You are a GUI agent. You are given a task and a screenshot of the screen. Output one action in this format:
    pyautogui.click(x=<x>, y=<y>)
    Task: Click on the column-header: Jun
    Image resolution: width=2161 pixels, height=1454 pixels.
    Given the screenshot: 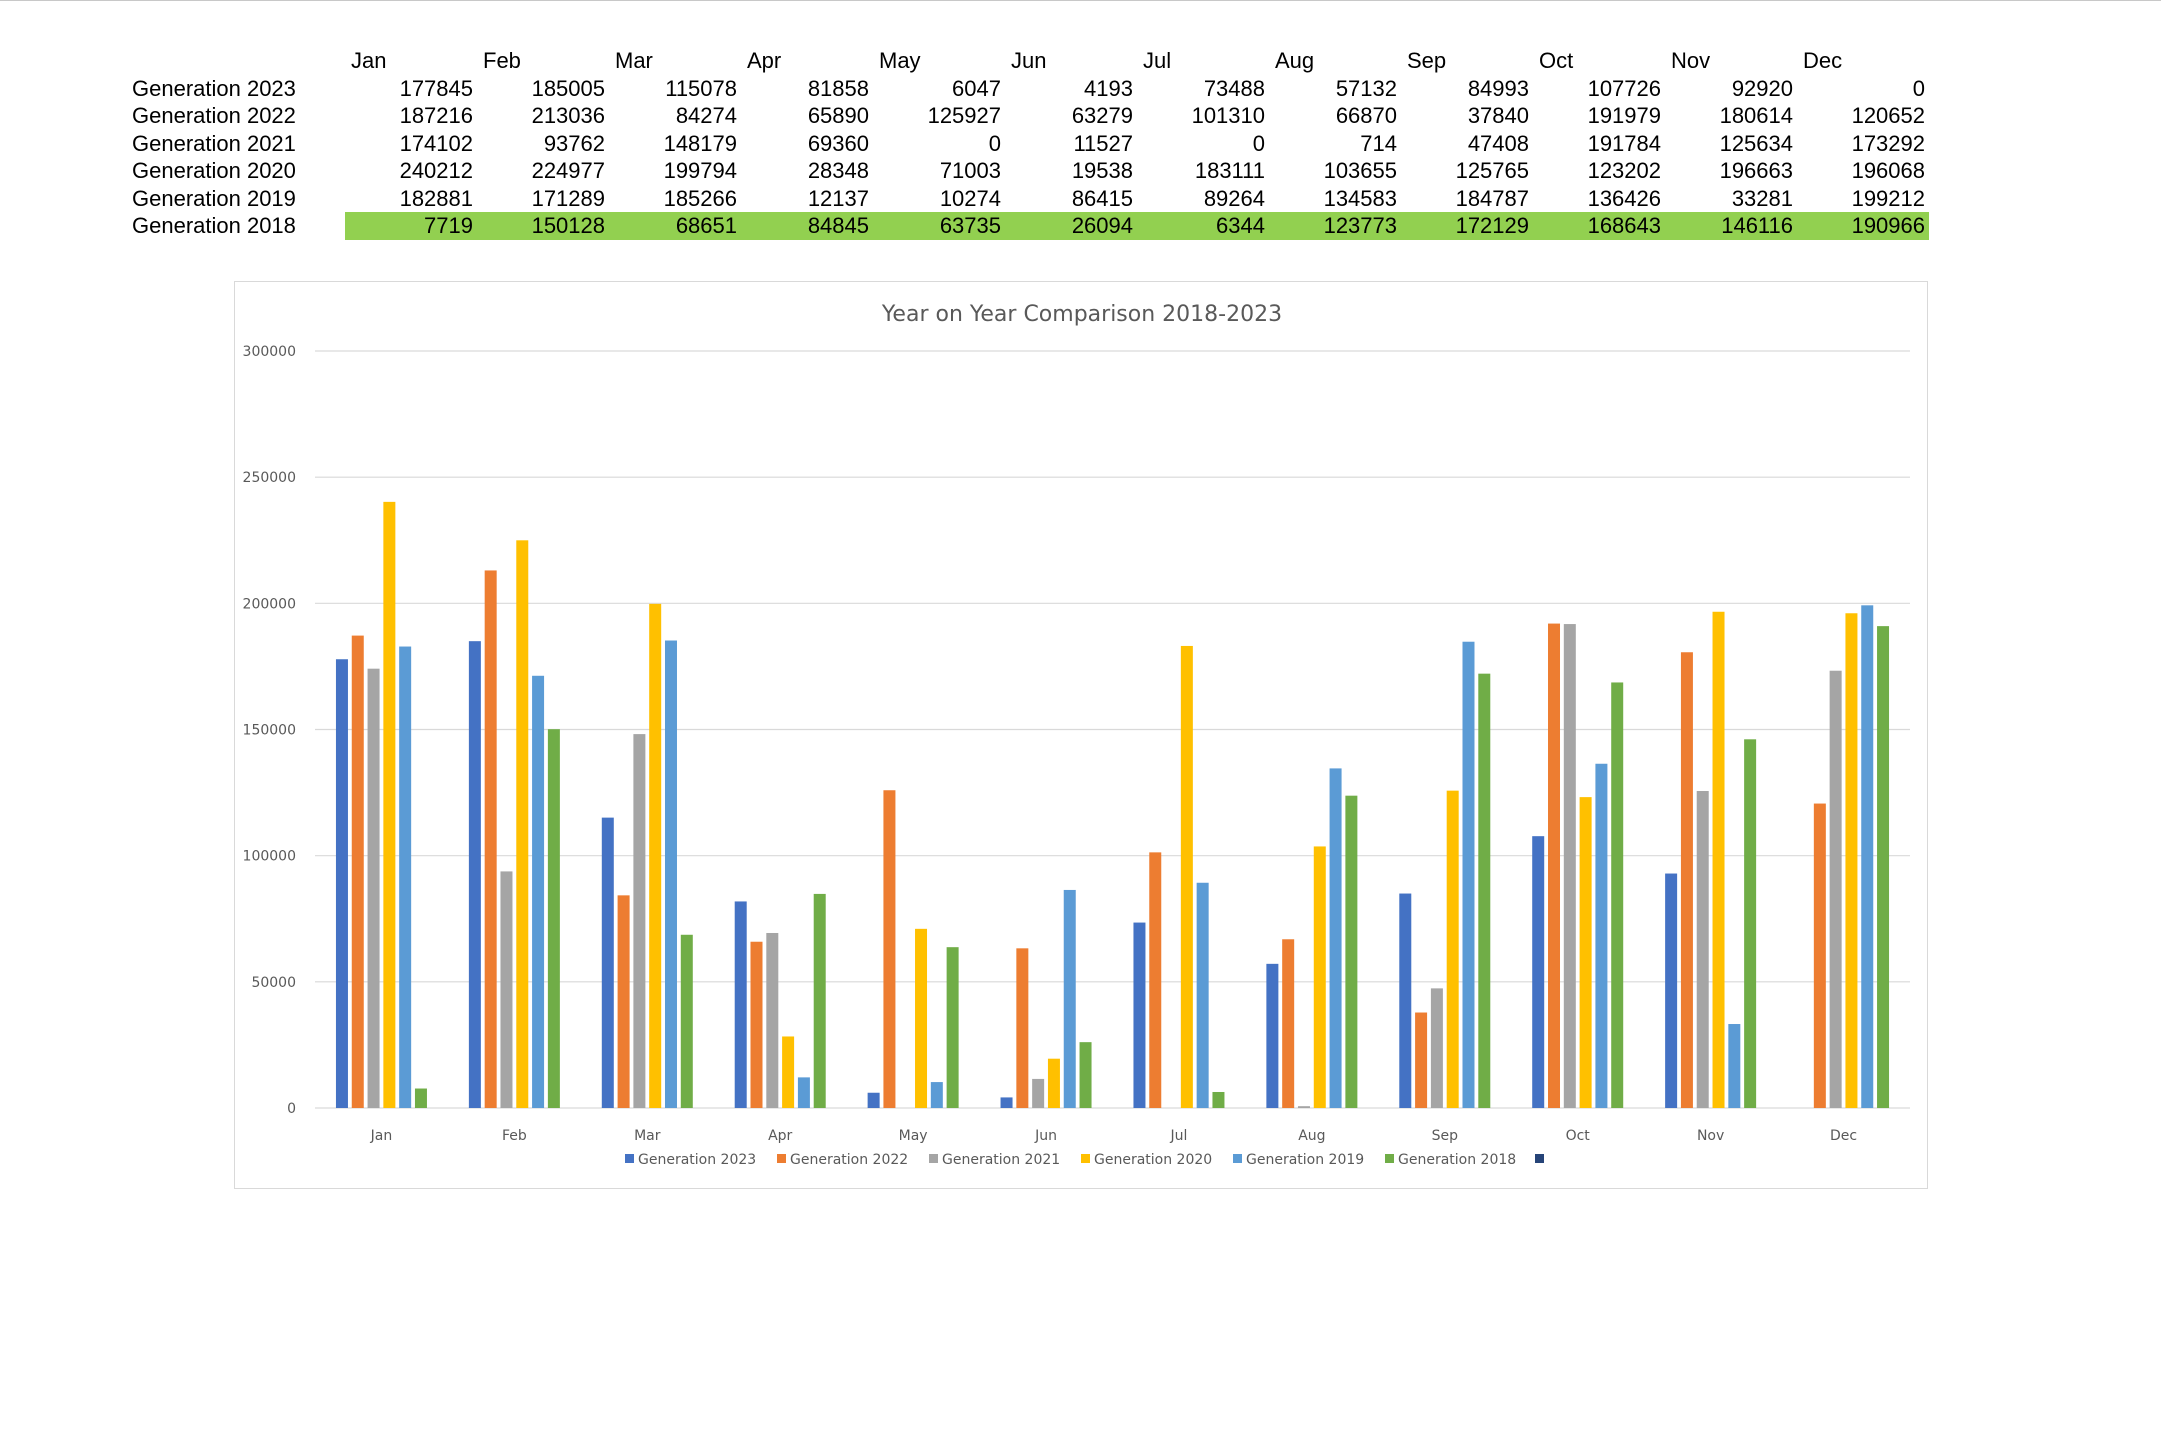 What is the action you would take?
    pyautogui.click(x=1029, y=60)
    